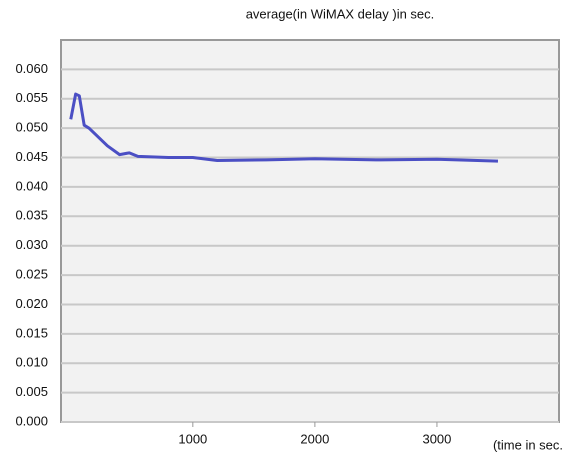  I want to click on y-tick-label: 0.025, so click(31, 274).